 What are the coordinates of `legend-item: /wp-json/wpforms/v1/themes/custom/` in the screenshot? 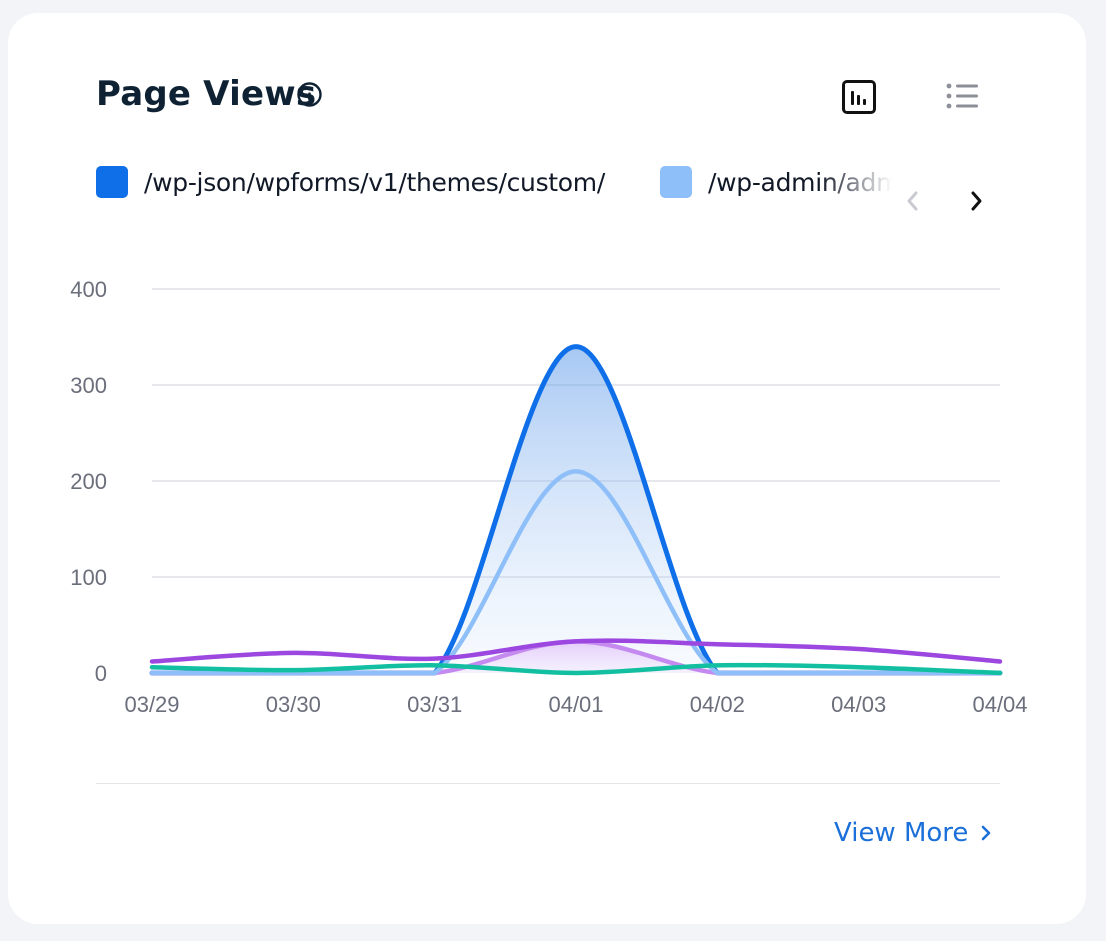 It's located at (350, 182).